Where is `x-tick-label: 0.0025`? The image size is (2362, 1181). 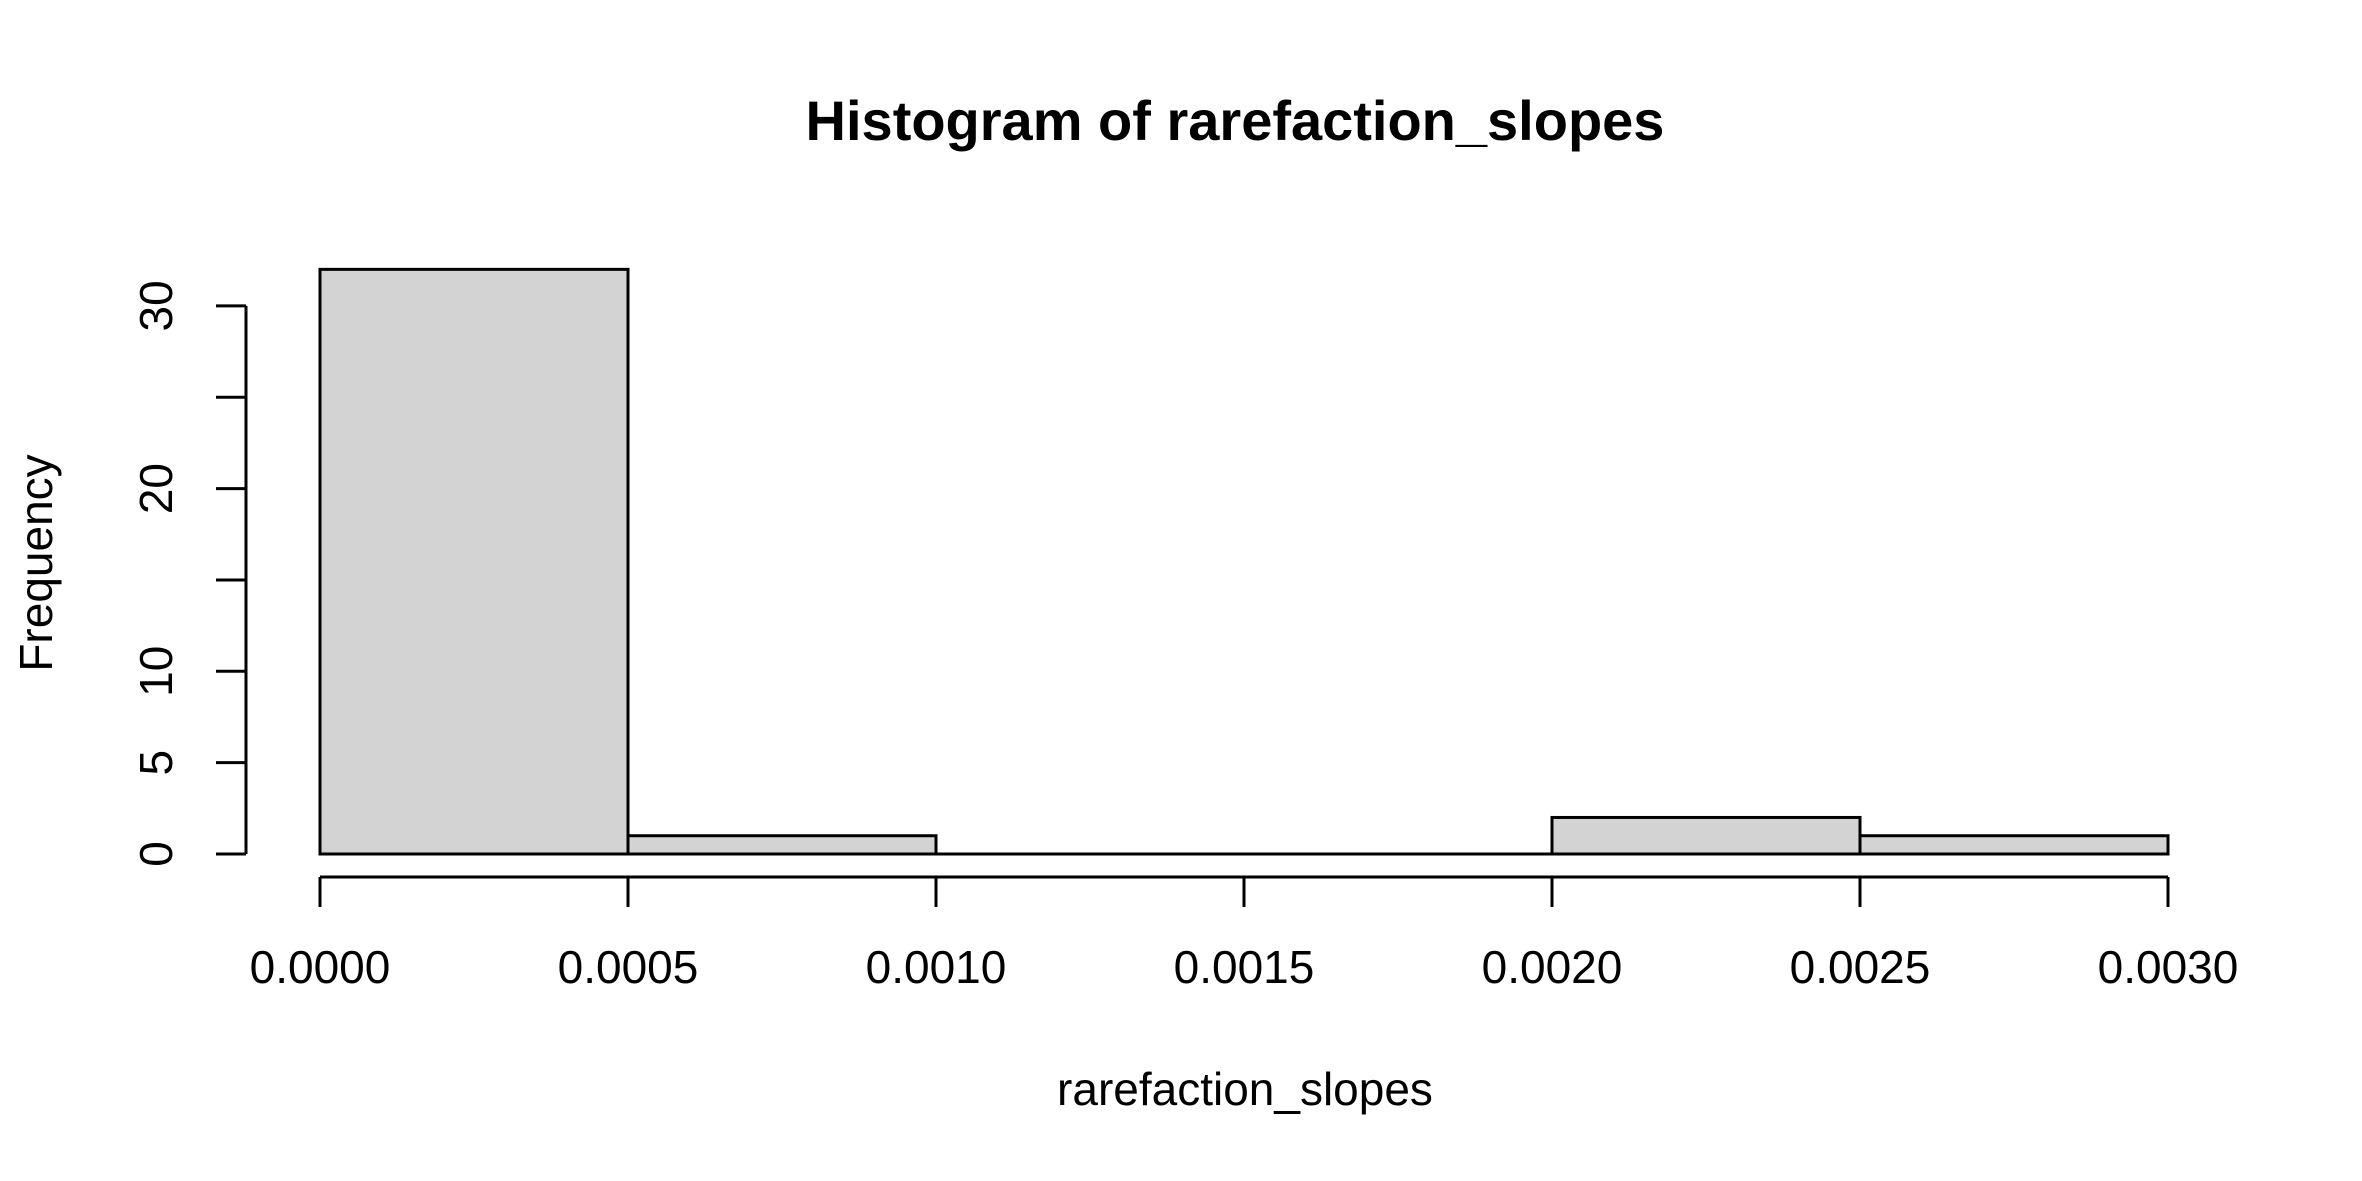 x-tick-label: 0.0025 is located at coordinates (1860, 967).